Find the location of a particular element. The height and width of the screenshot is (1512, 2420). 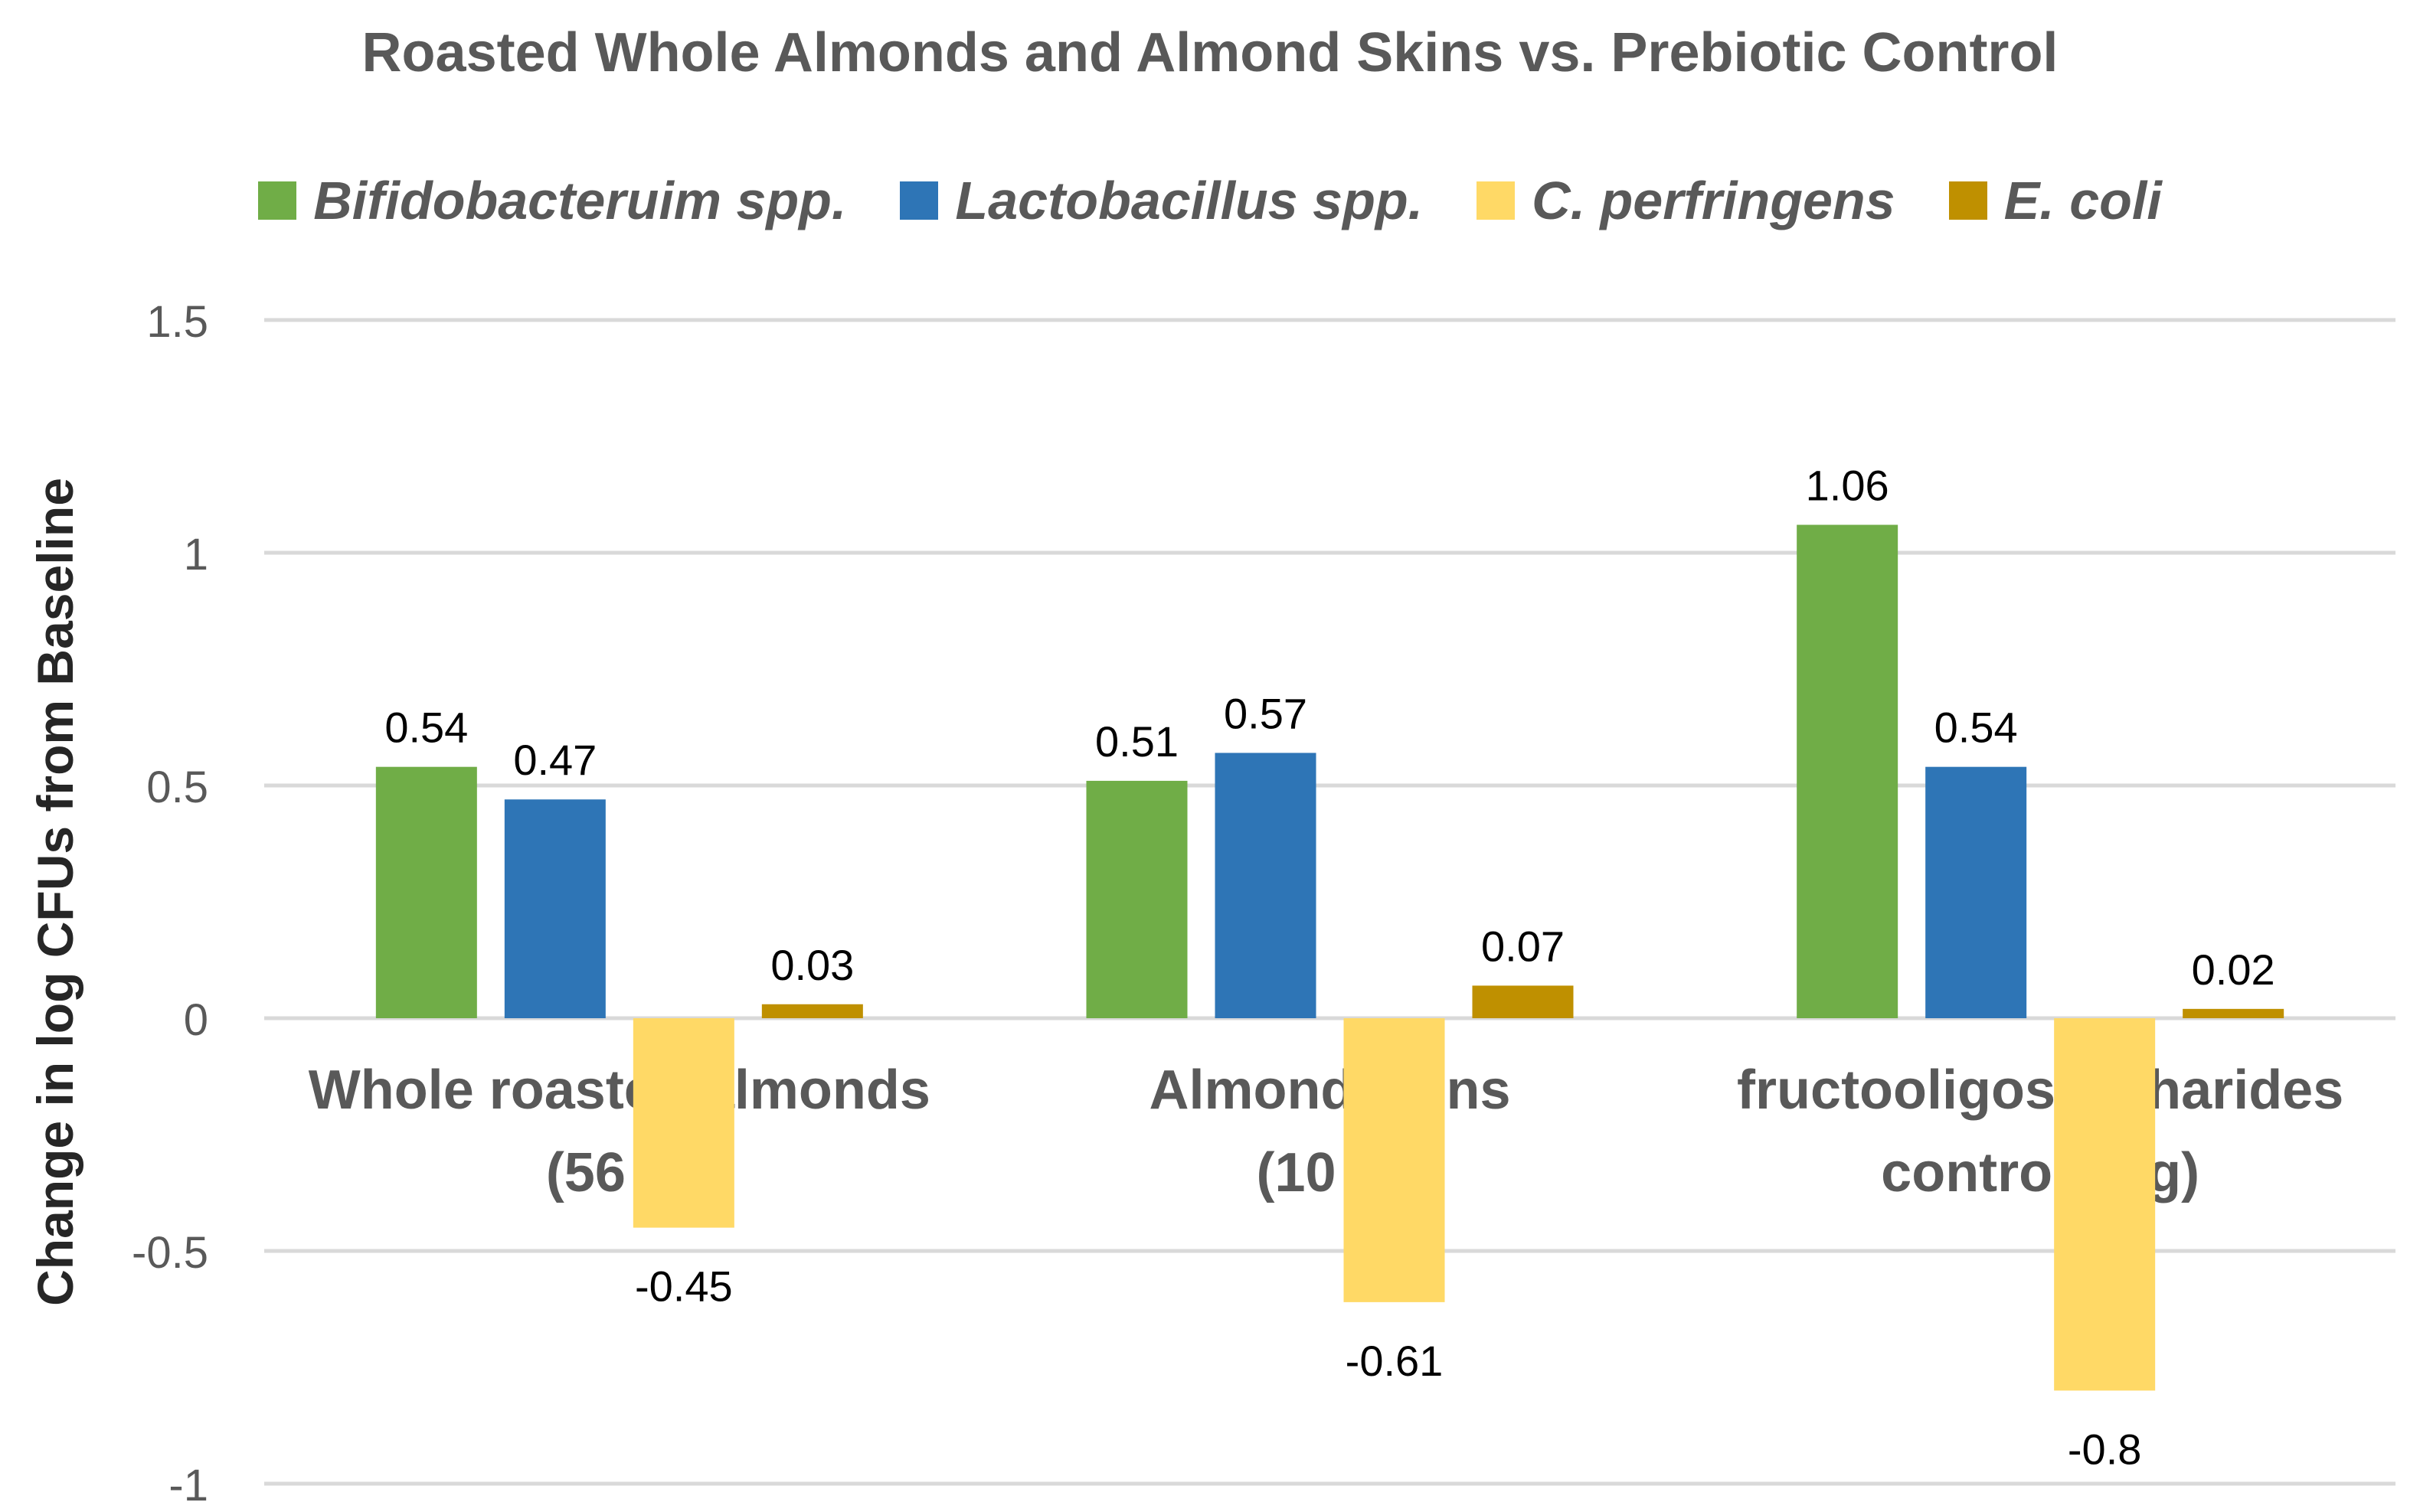

legend-swatch-lactobacillus is located at coordinates (919, 200).